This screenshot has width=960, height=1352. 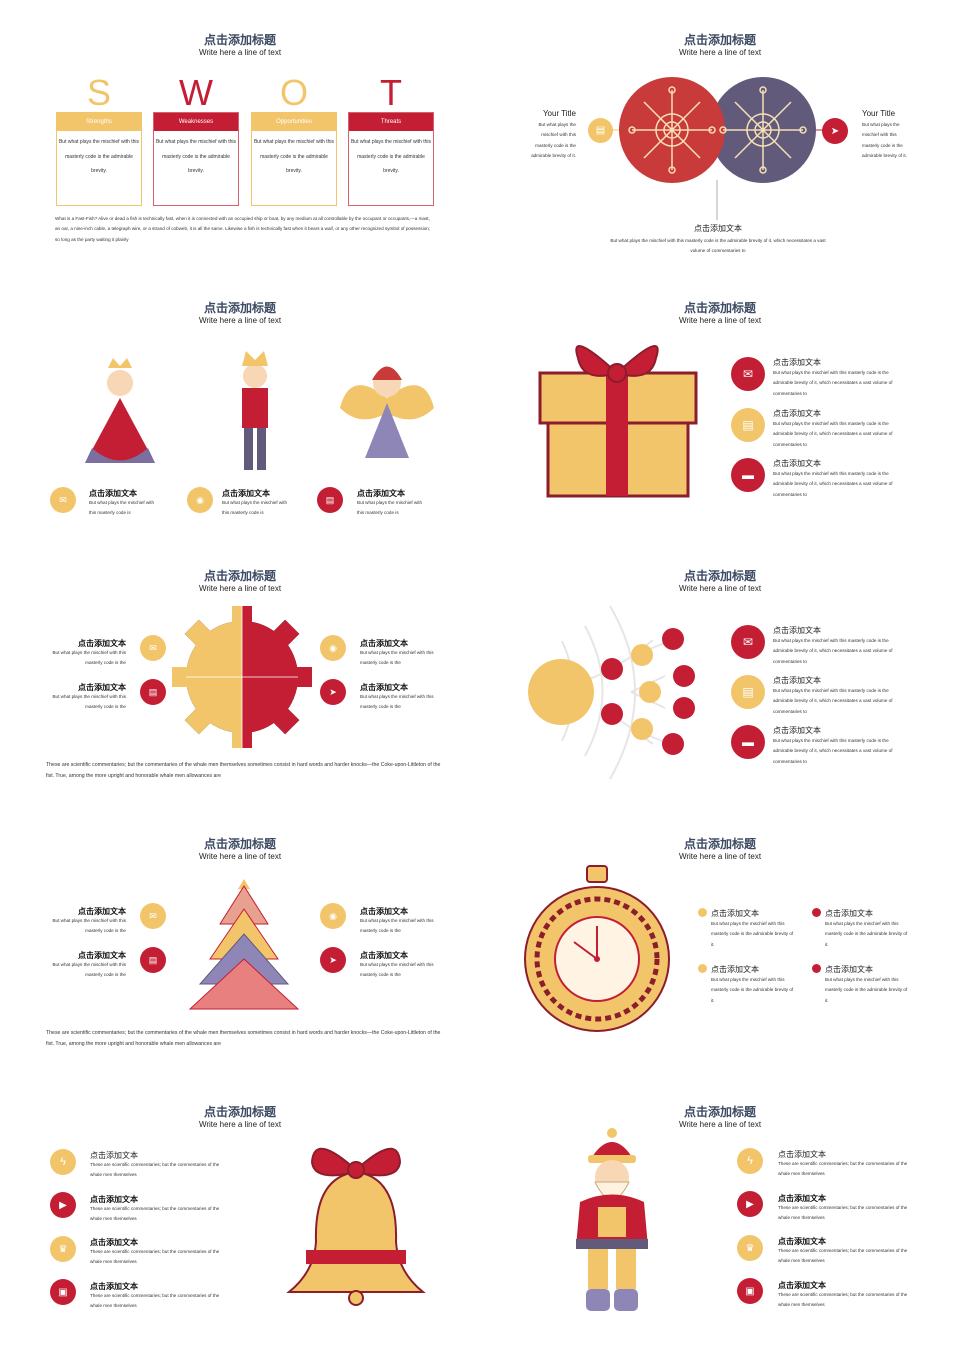 What do you see at coordinates (244, 944) in the screenshot?
I see `christmas-tree-illustration` at bounding box center [244, 944].